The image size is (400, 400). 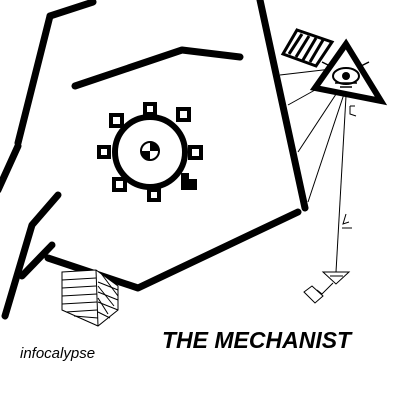 I want to click on hand-knuckle-stroke, so click(x=11, y=167).